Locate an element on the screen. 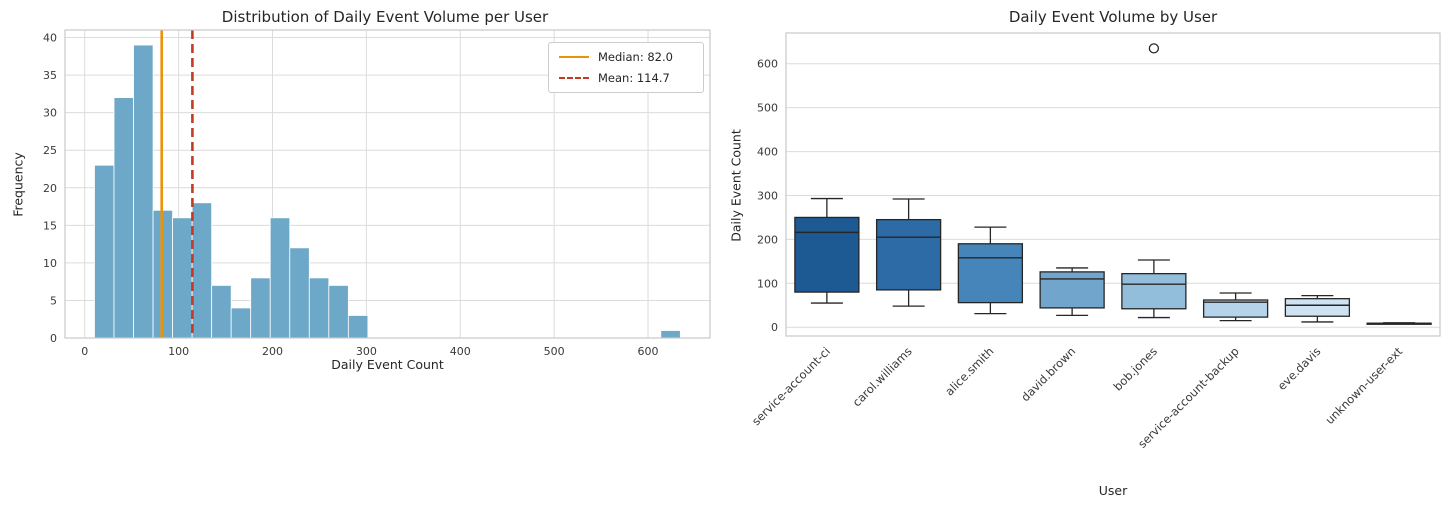 Image resolution: width=1456 pixels, height=514 pixels. mean-line-swatch is located at coordinates (574, 78).